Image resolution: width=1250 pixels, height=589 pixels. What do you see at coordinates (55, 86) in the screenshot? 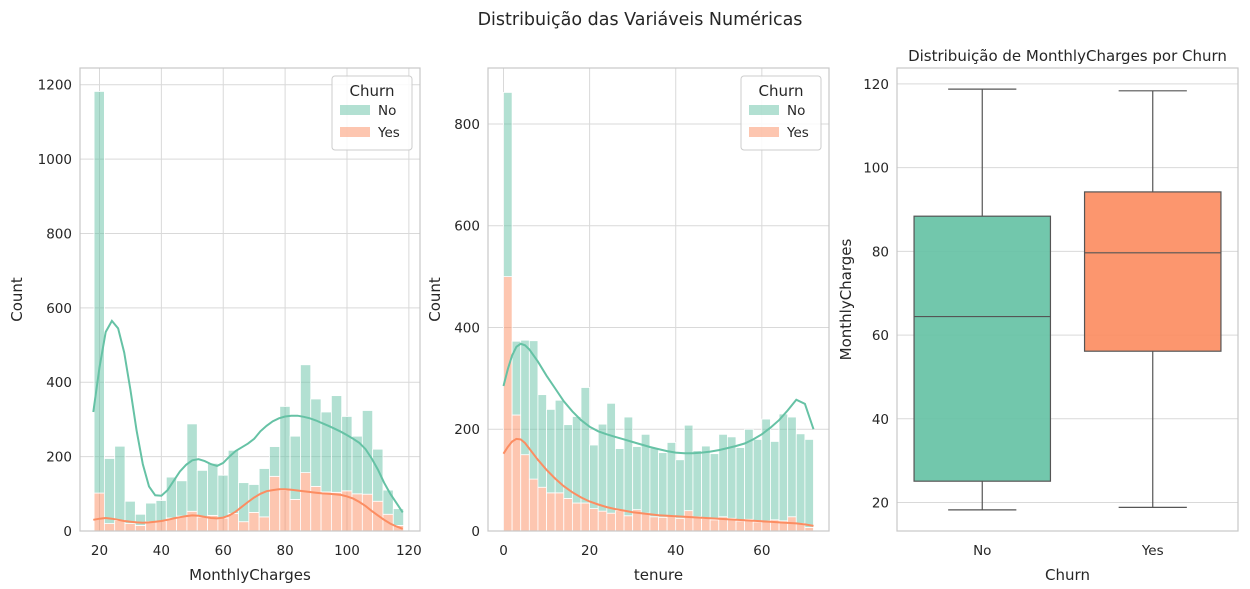
I see `y-tick-label: 1200` at bounding box center [55, 86].